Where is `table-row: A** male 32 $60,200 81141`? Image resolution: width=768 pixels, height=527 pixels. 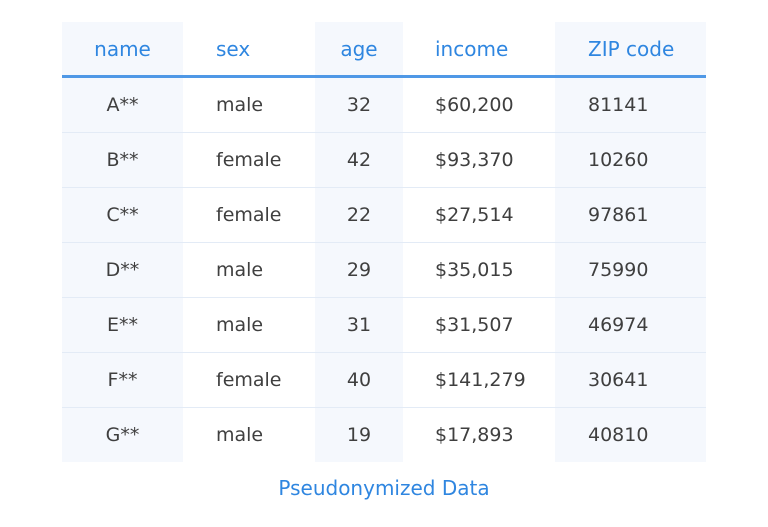 table-row: A** male 32 $60,200 81141 is located at coordinates (384, 104).